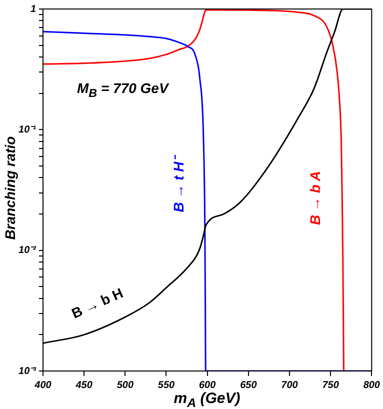 This screenshot has height=409, width=383. What do you see at coordinates (27, 130) in the screenshot?
I see `y-tick-label: 10⁻¹` at bounding box center [27, 130].